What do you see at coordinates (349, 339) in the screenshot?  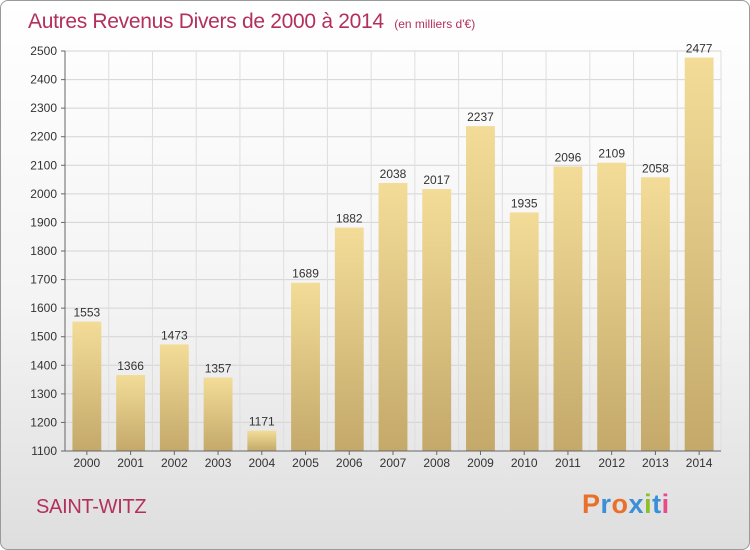 I see `bar-2006` at bounding box center [349, 339].